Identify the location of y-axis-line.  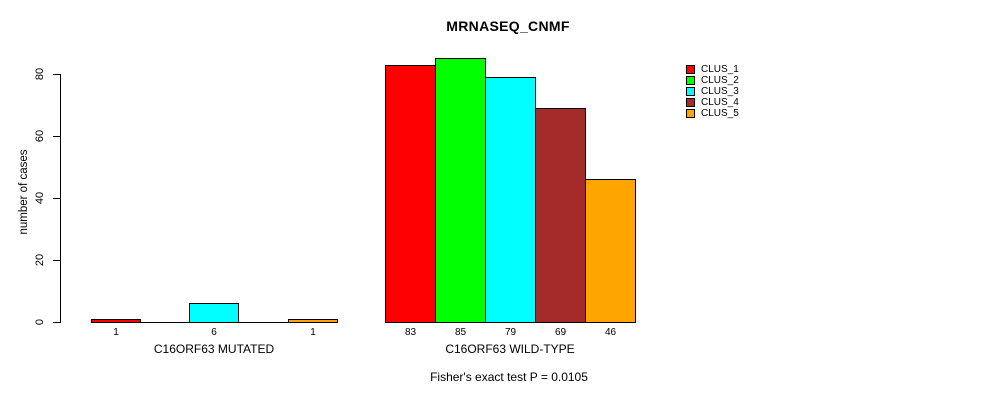
(60, 198).